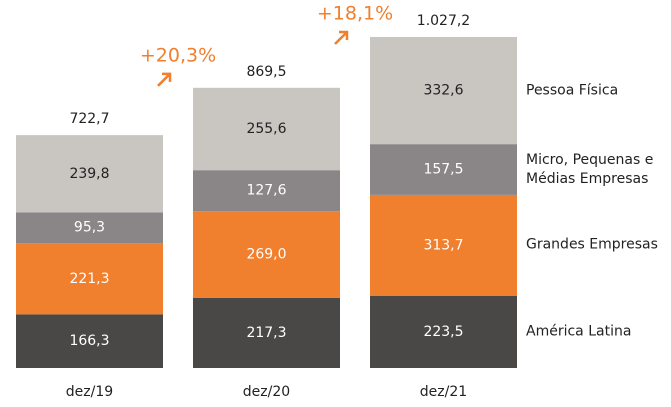 This screenshot has height=407, width=671. Describe the element at coordinates (266, 72) in the screenshot. I see `total-label: 869,5` at that location.